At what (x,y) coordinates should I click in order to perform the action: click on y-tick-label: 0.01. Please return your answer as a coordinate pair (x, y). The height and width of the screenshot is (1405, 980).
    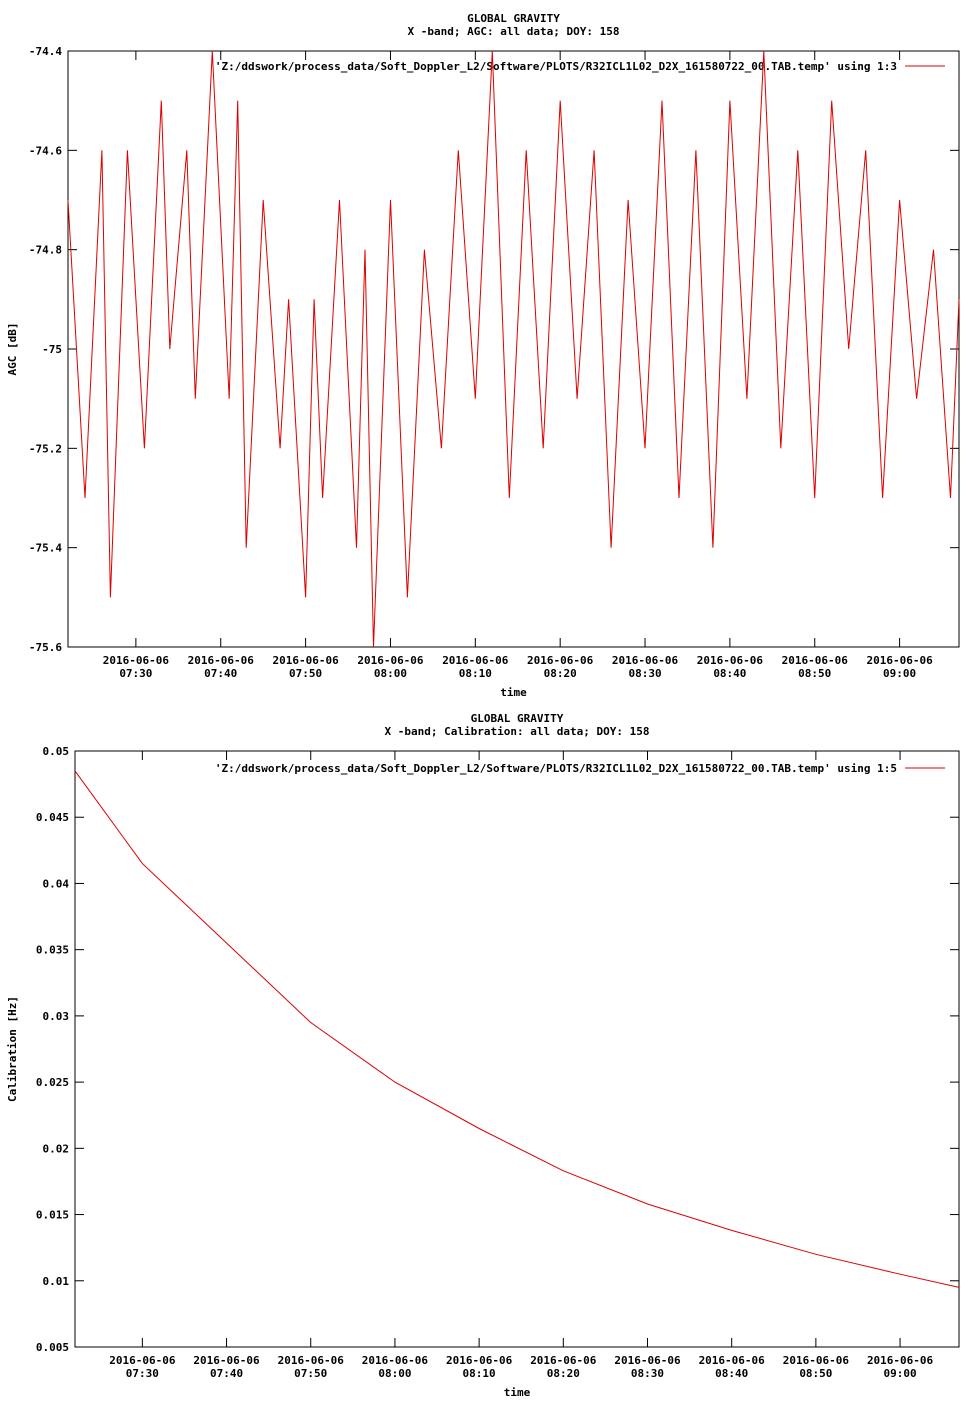
    Looking at the image, I should click on (56, 1281).